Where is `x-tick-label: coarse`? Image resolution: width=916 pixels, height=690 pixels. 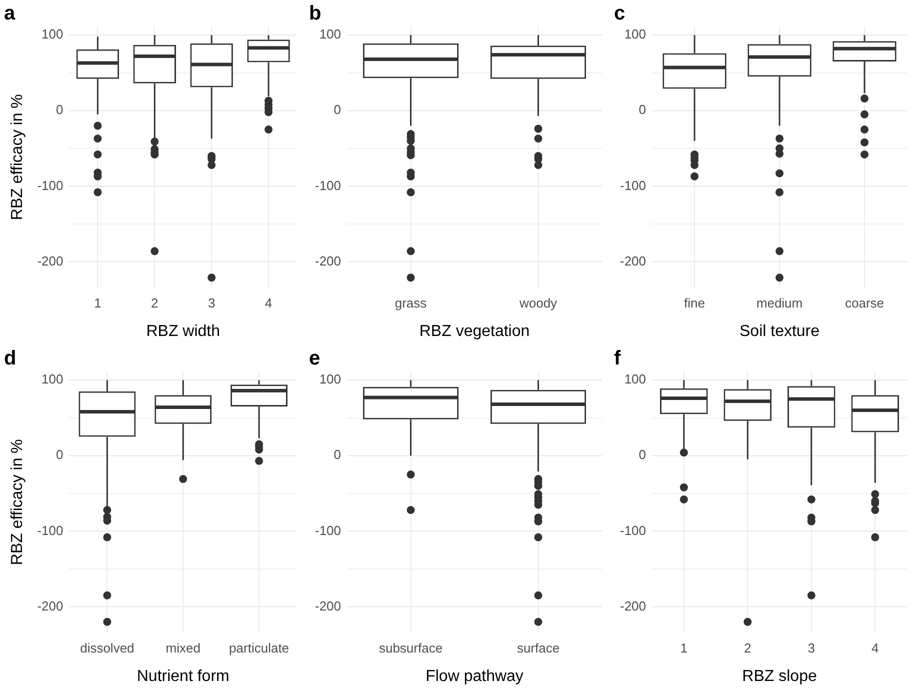
x-tick-label: coarse is located at coordinates (864, 303).